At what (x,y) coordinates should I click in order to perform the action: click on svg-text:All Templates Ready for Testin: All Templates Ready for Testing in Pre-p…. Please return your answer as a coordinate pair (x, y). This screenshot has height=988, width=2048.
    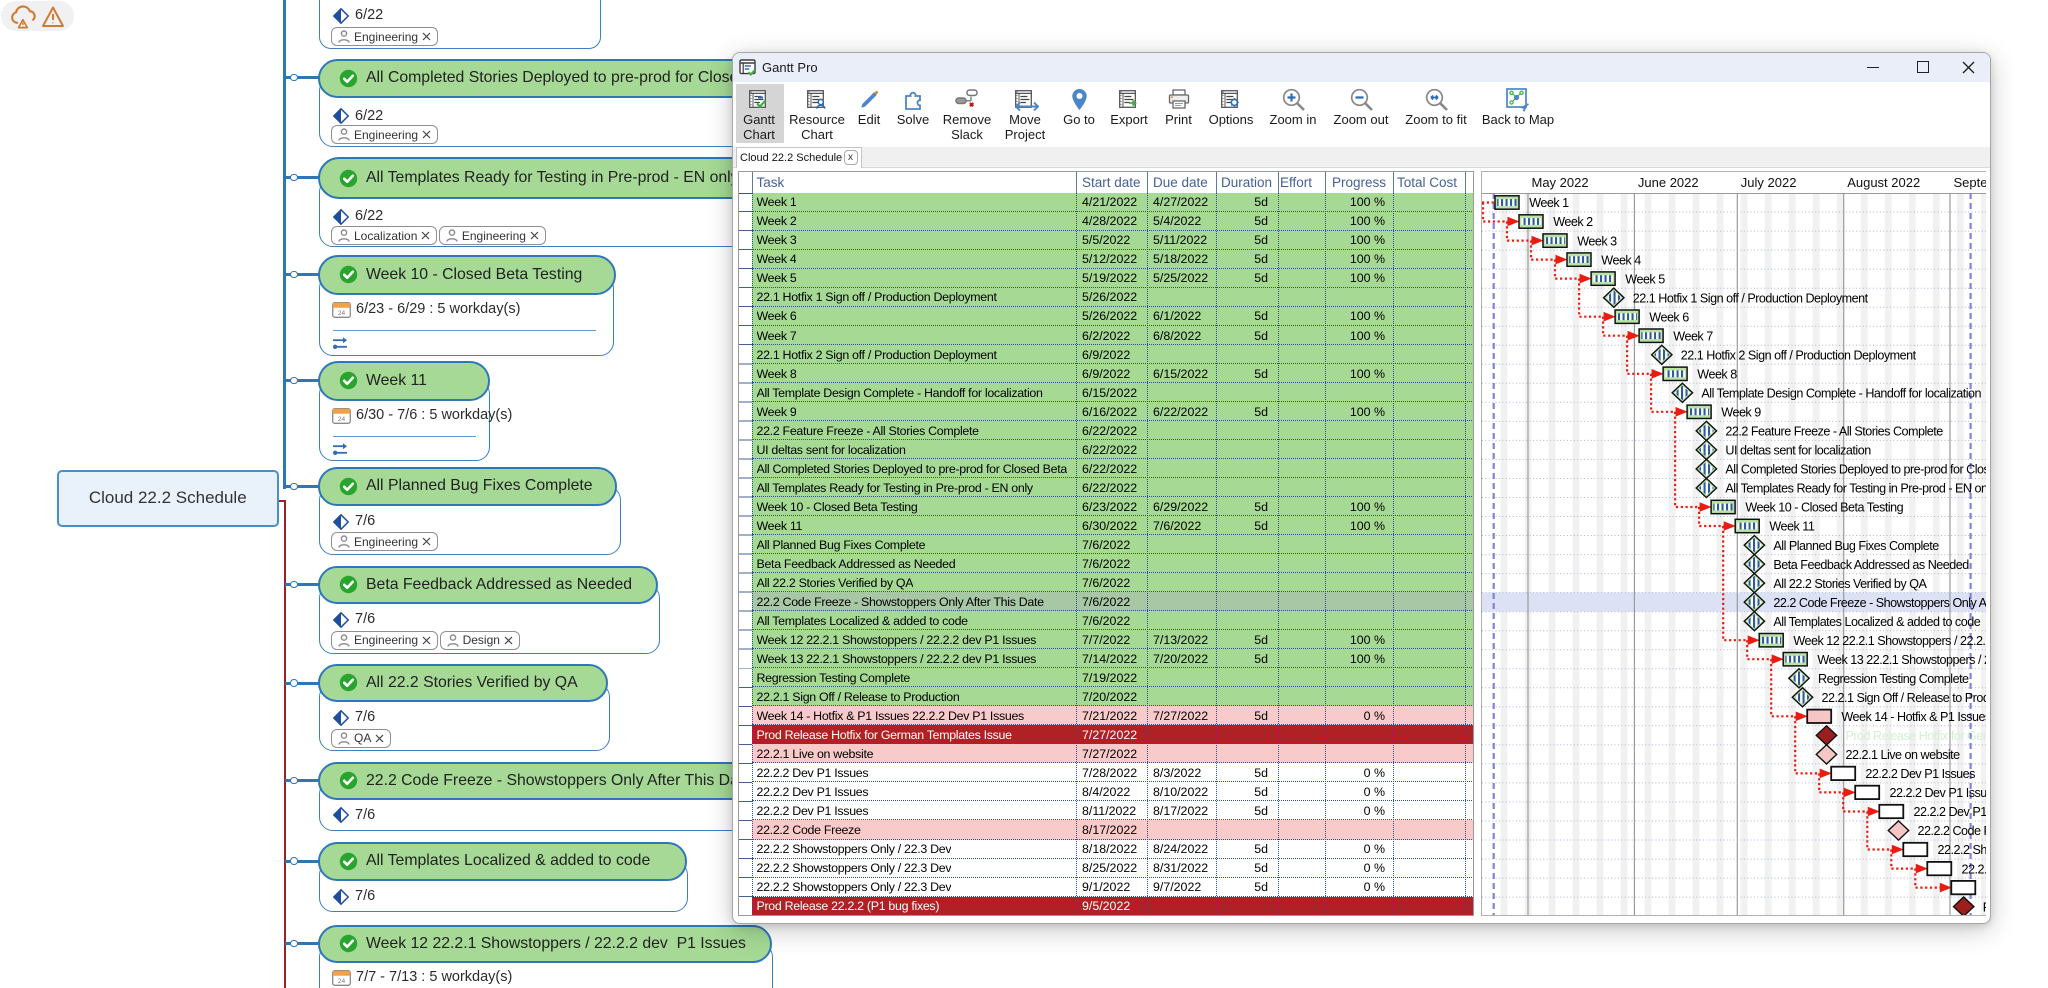
    Looking at the image, I should click on (1855, 488).